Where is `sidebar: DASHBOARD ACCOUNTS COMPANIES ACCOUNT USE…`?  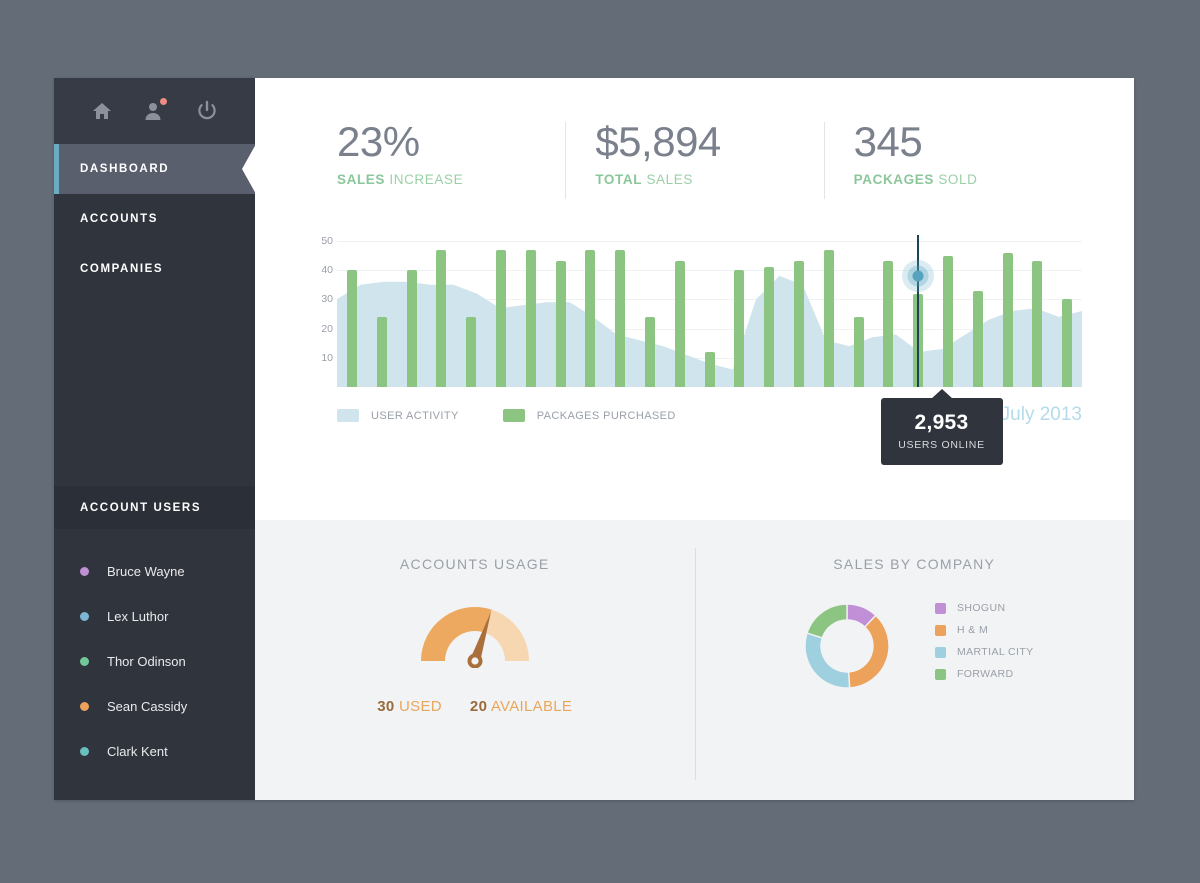
sidebar: DASHBOARD ACCOUNTS COMPANIES ACCOUNT USE… is located at coordinates (155, 439).